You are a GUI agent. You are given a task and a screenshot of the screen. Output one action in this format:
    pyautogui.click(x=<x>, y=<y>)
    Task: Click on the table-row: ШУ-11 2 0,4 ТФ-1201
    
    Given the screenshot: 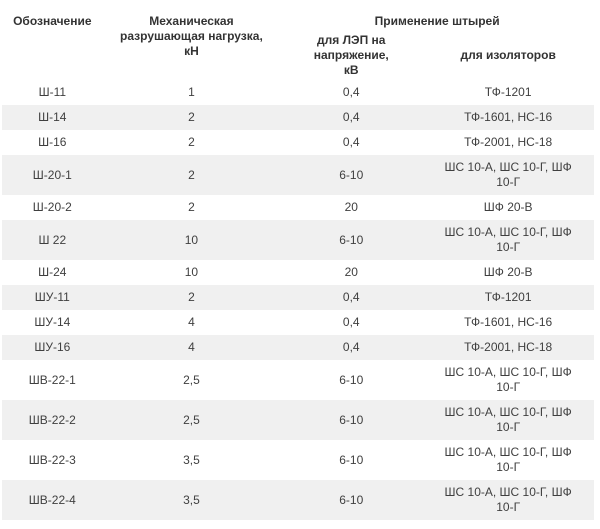 What is the action you would take?
    pyautogui.click(x=298, y=297)
    